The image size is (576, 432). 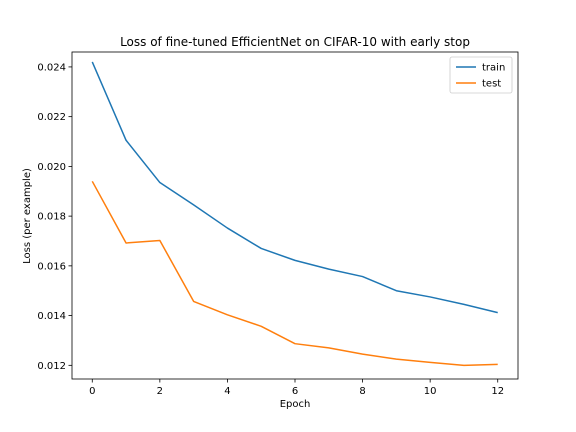 What do you see at coordinates (51, 167) in the screenshot?
I see `y-tick-label: 0.020` at bounding box center [51, 167].